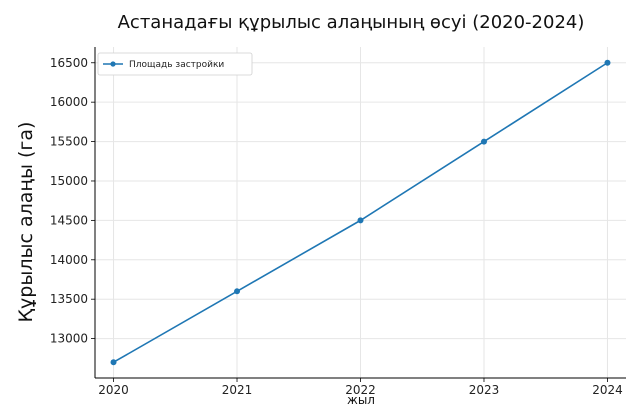 This screenshot has height=407, width=627. I want to click on y-tick-label: 14000, so click(69, 260).